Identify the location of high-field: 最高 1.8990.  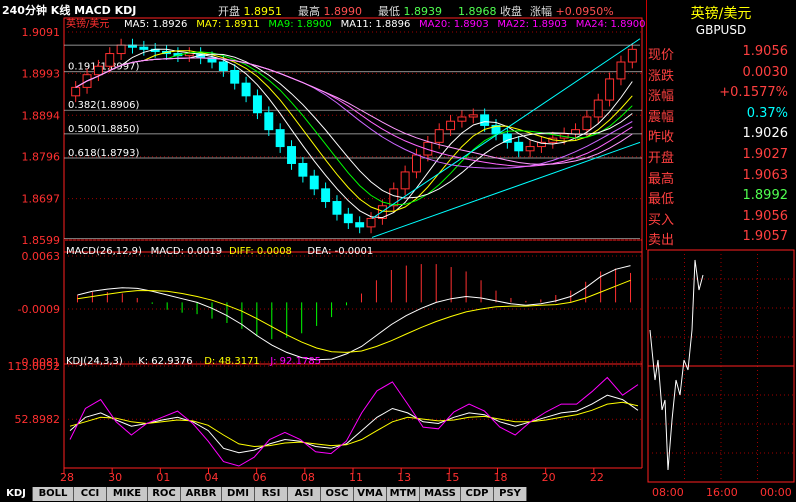
(330, 11).